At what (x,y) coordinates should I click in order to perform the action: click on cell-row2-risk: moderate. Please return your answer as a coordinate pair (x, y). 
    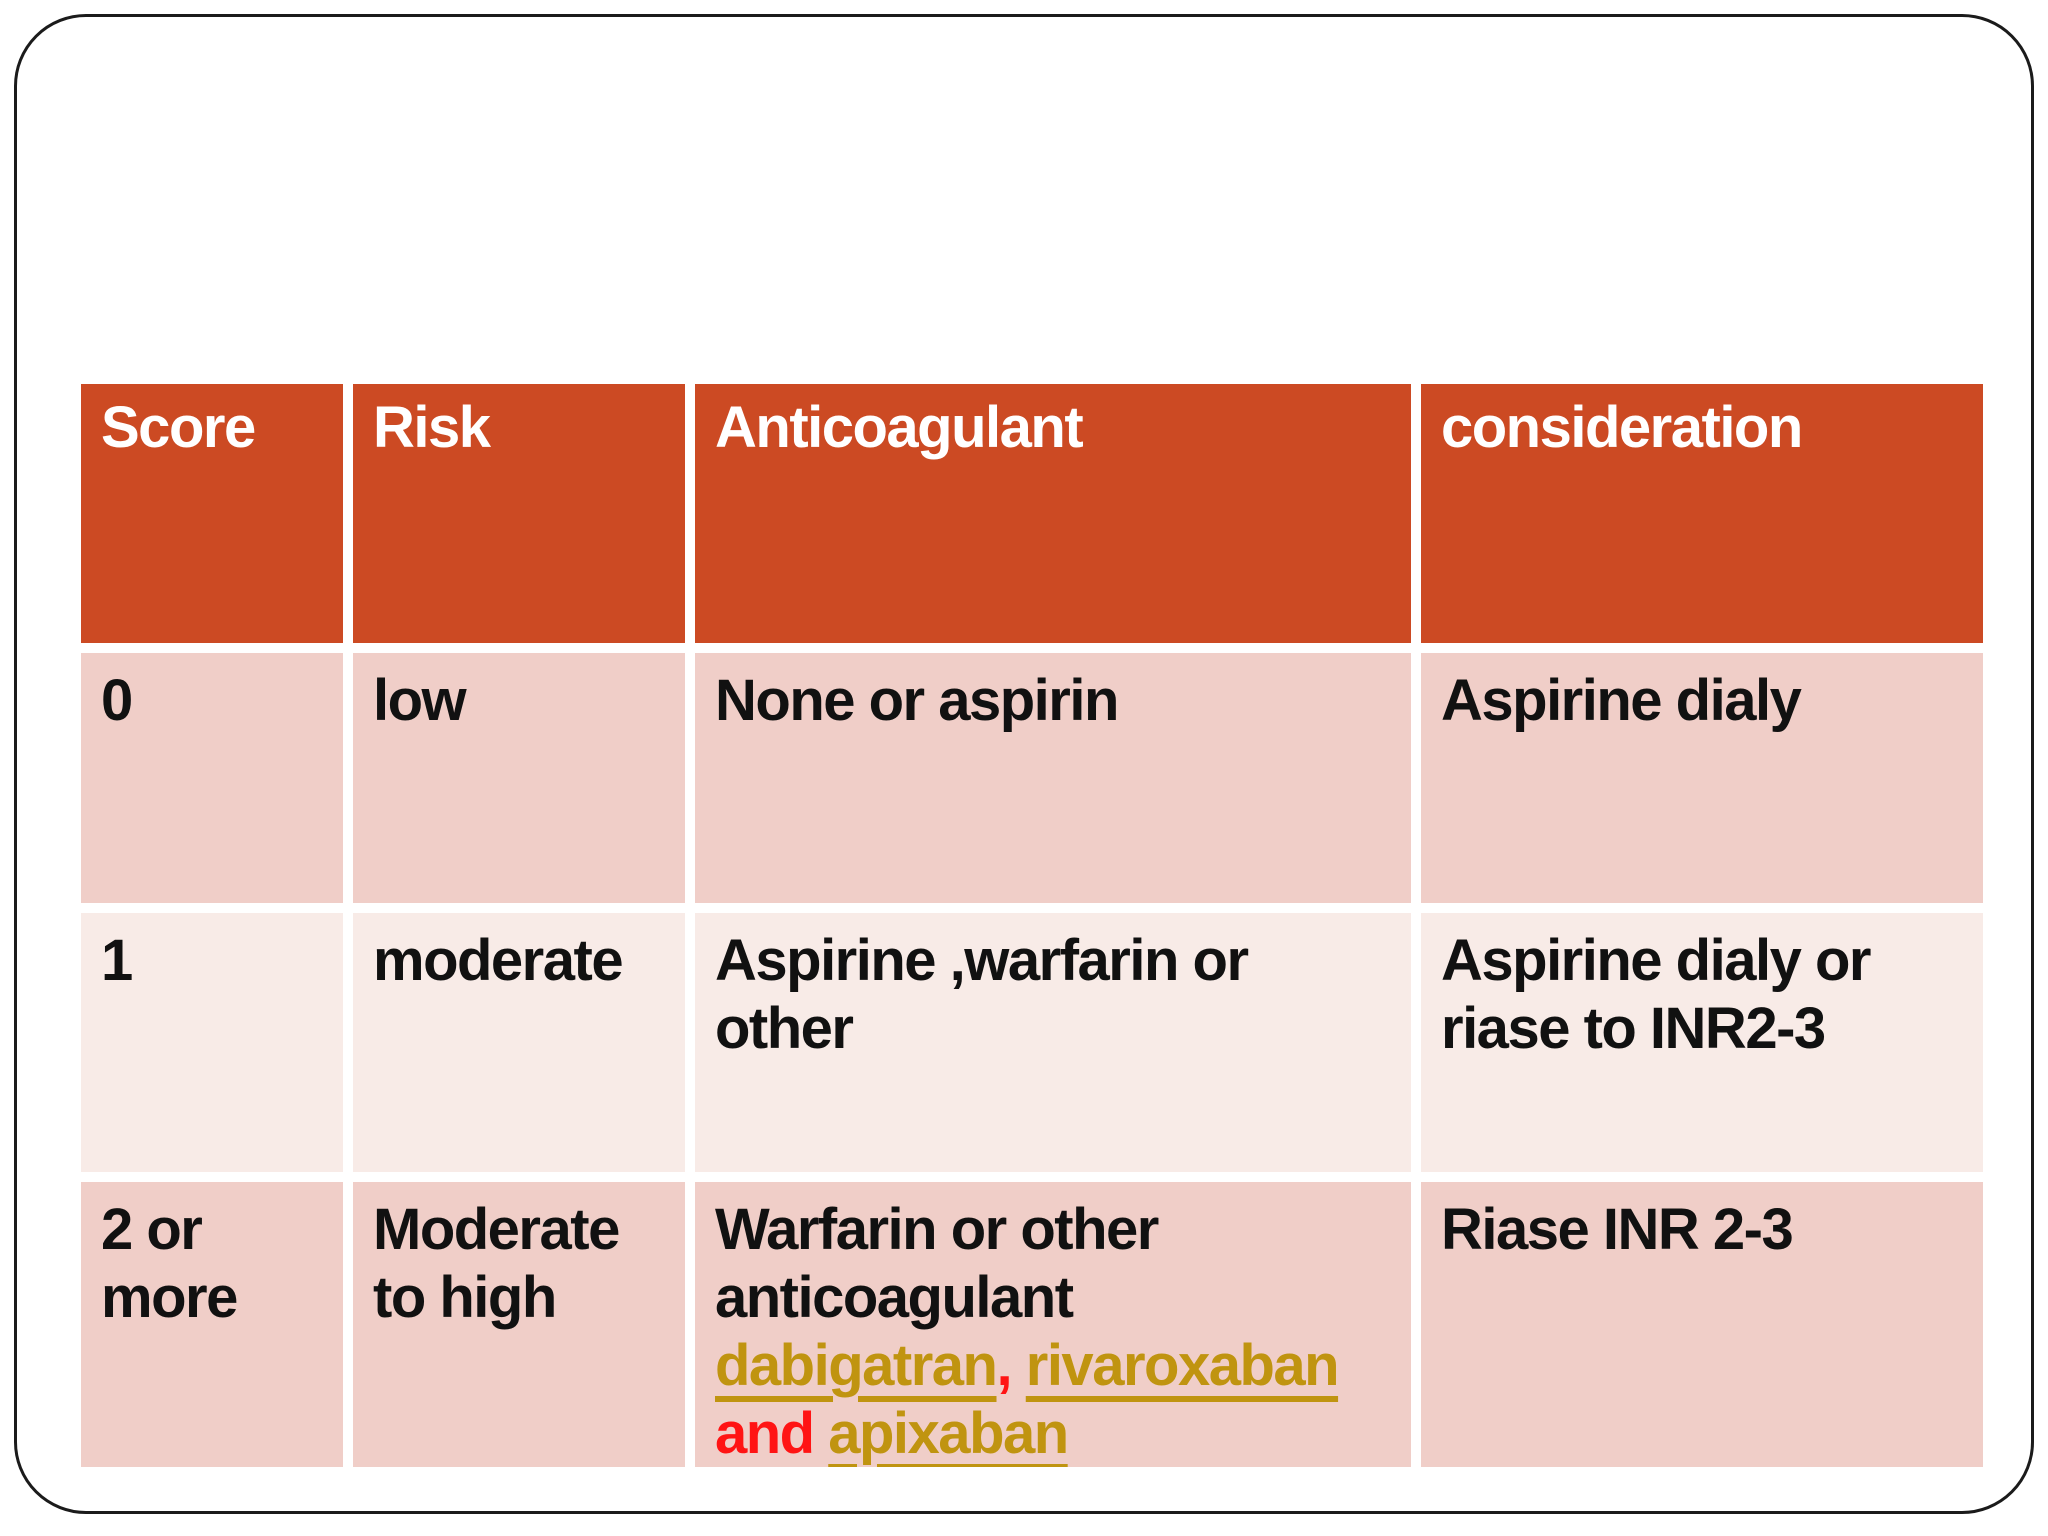
    Looking at the image, I should click on (519, 1042).